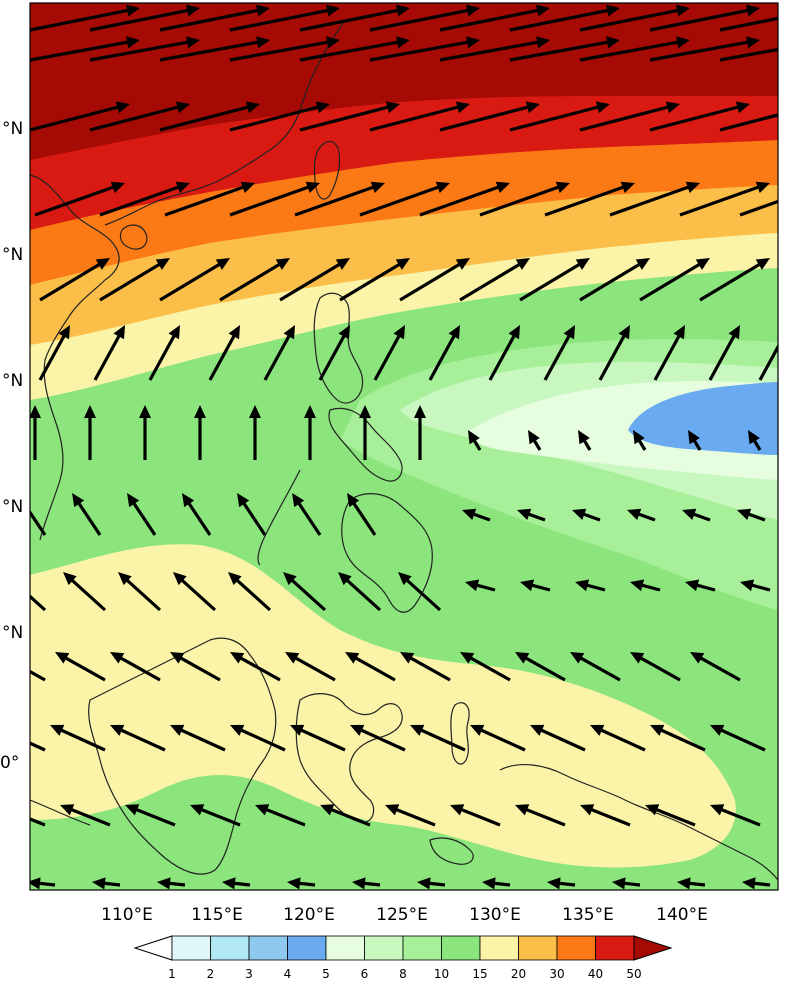  I want to click on coast-luzon, so click(338, 348).